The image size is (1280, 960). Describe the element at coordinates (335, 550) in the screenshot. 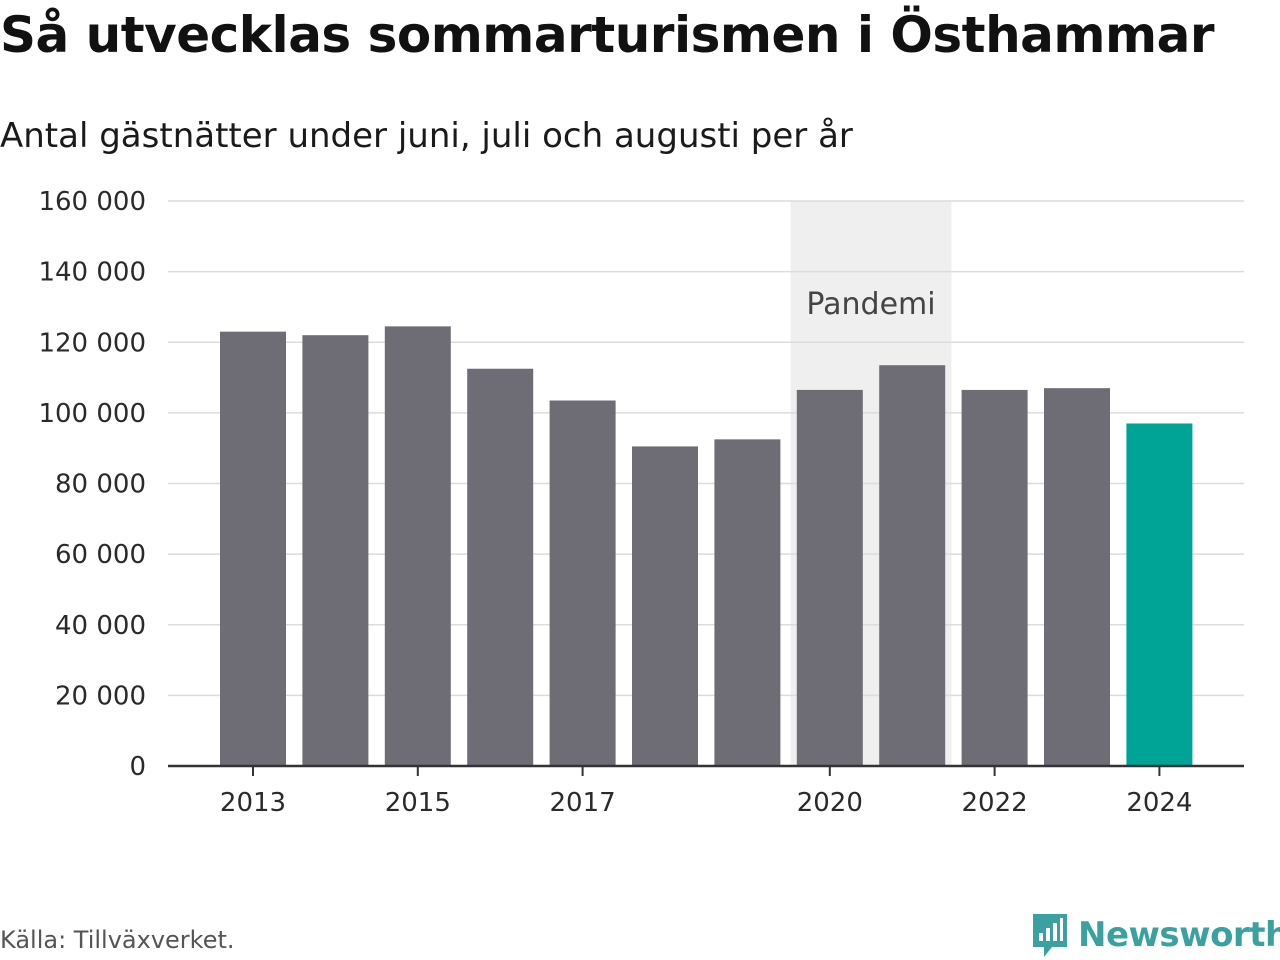

I see `bar-2014` at that location.